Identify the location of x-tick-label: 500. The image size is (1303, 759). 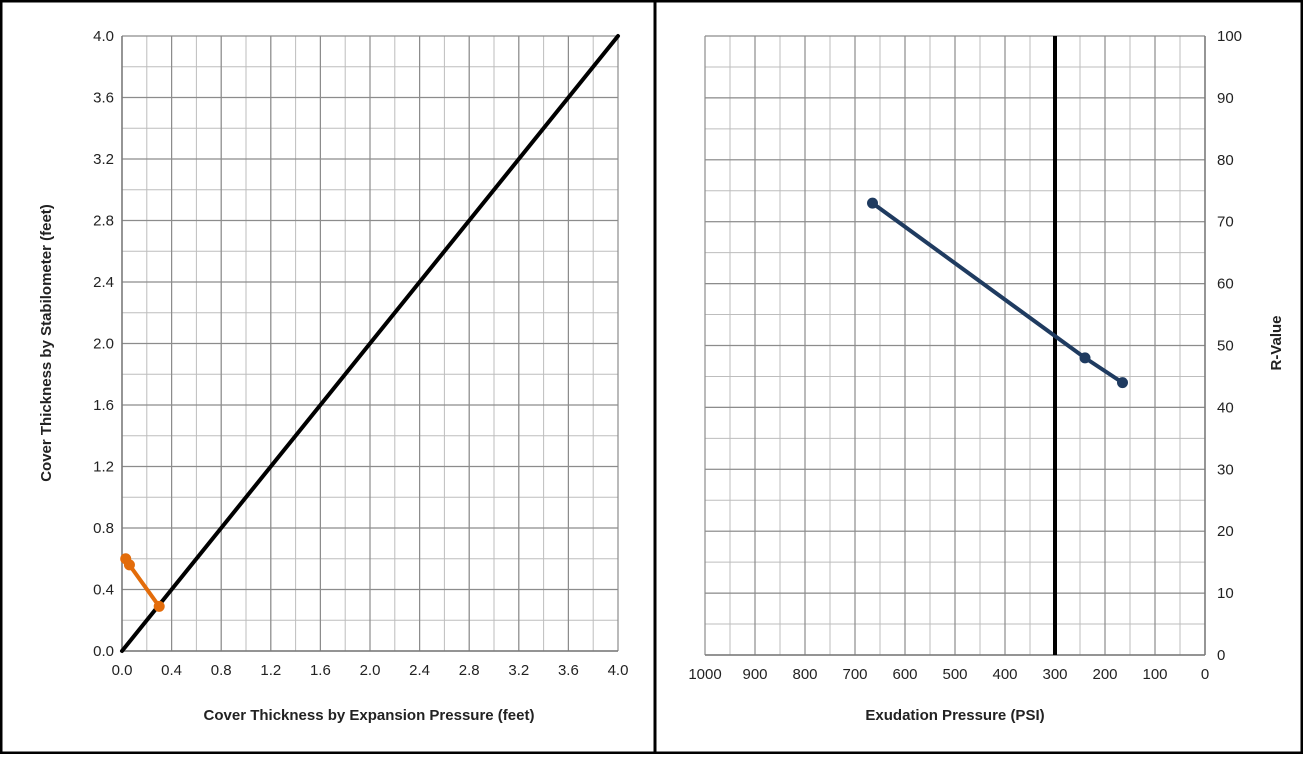
(954, 674).